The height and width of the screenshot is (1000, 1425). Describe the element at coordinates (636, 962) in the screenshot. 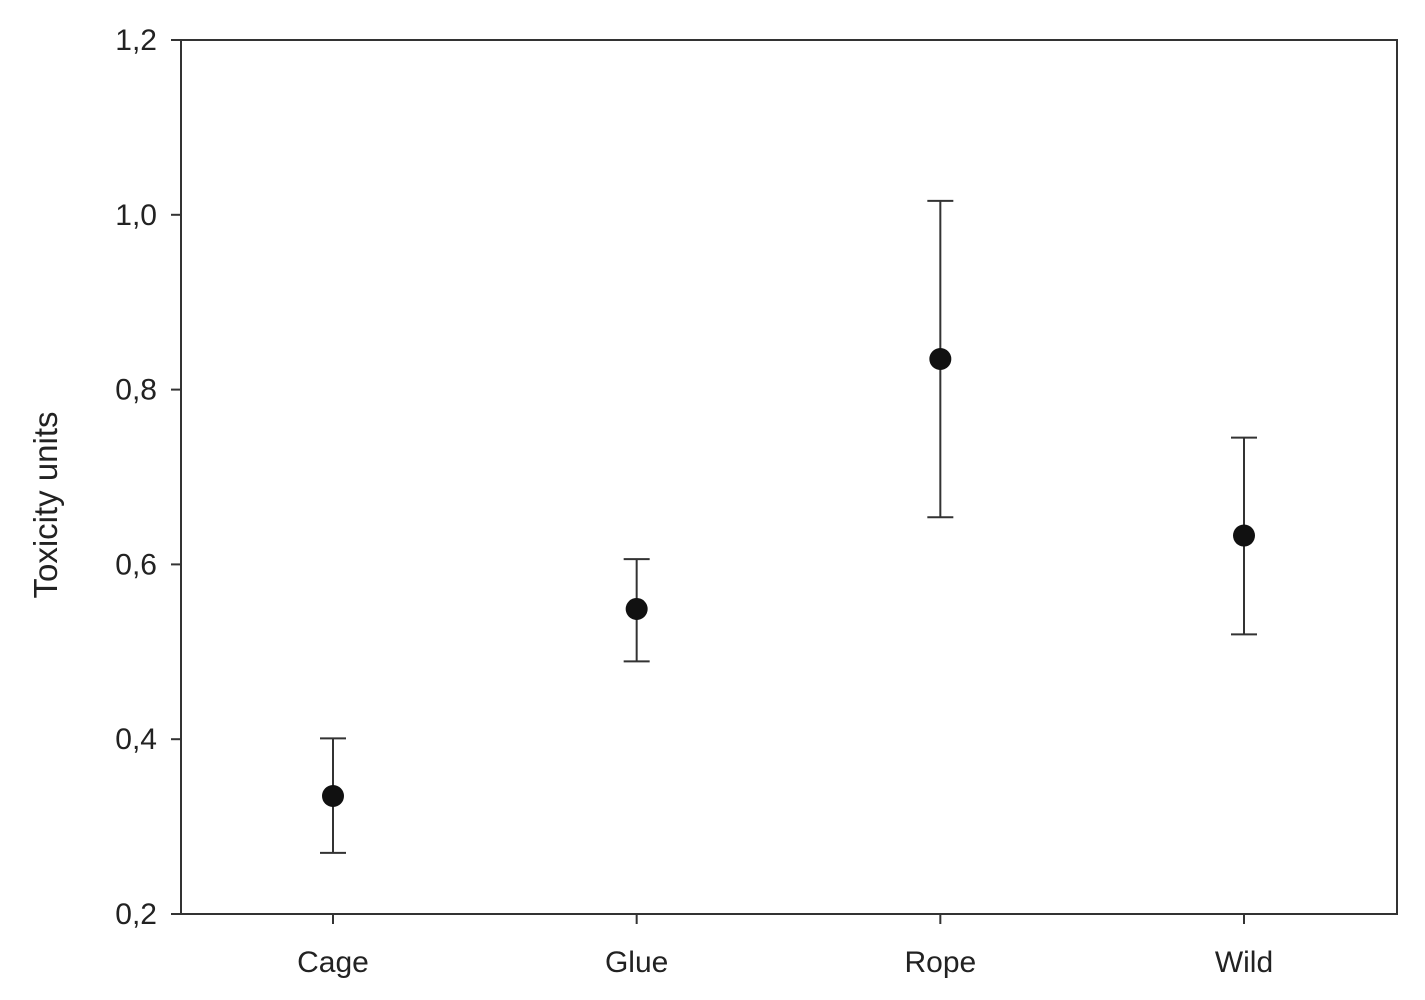

I see `x-tick-label: Glue` at that location.